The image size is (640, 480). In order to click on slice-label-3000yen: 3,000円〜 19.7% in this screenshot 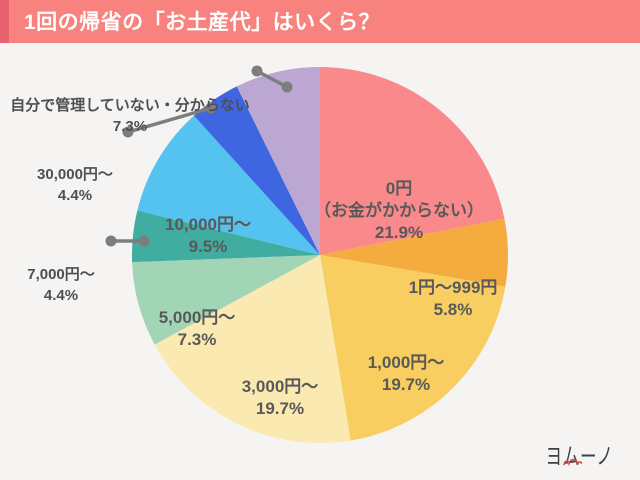, I will do `click(280, 398)`.